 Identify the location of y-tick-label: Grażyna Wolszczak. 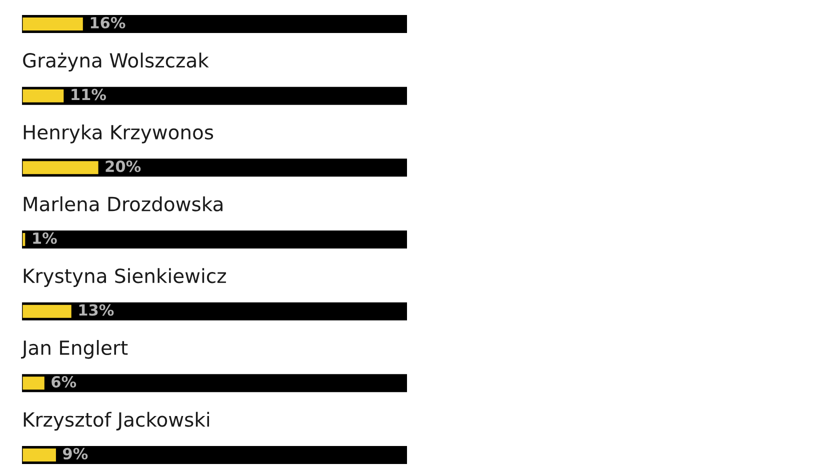
(116, 62).